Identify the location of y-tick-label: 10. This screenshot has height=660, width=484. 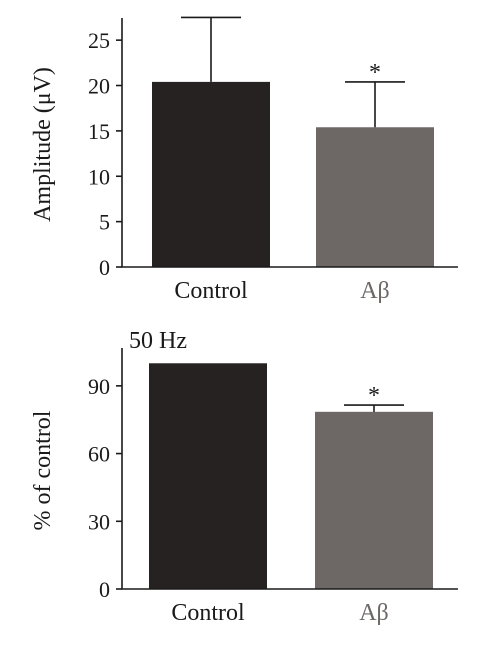
(99, 176).